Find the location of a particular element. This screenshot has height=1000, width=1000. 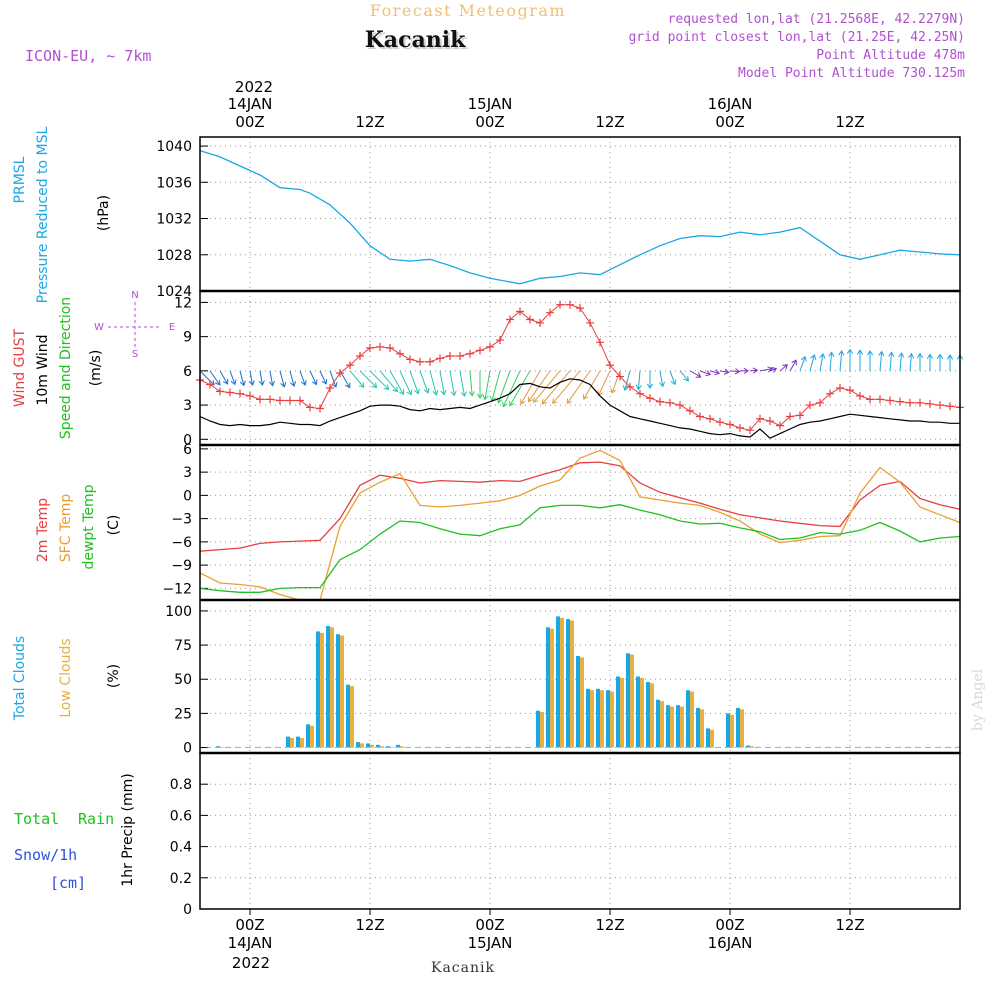

compass-w: W is located at coordinates (99, 327).